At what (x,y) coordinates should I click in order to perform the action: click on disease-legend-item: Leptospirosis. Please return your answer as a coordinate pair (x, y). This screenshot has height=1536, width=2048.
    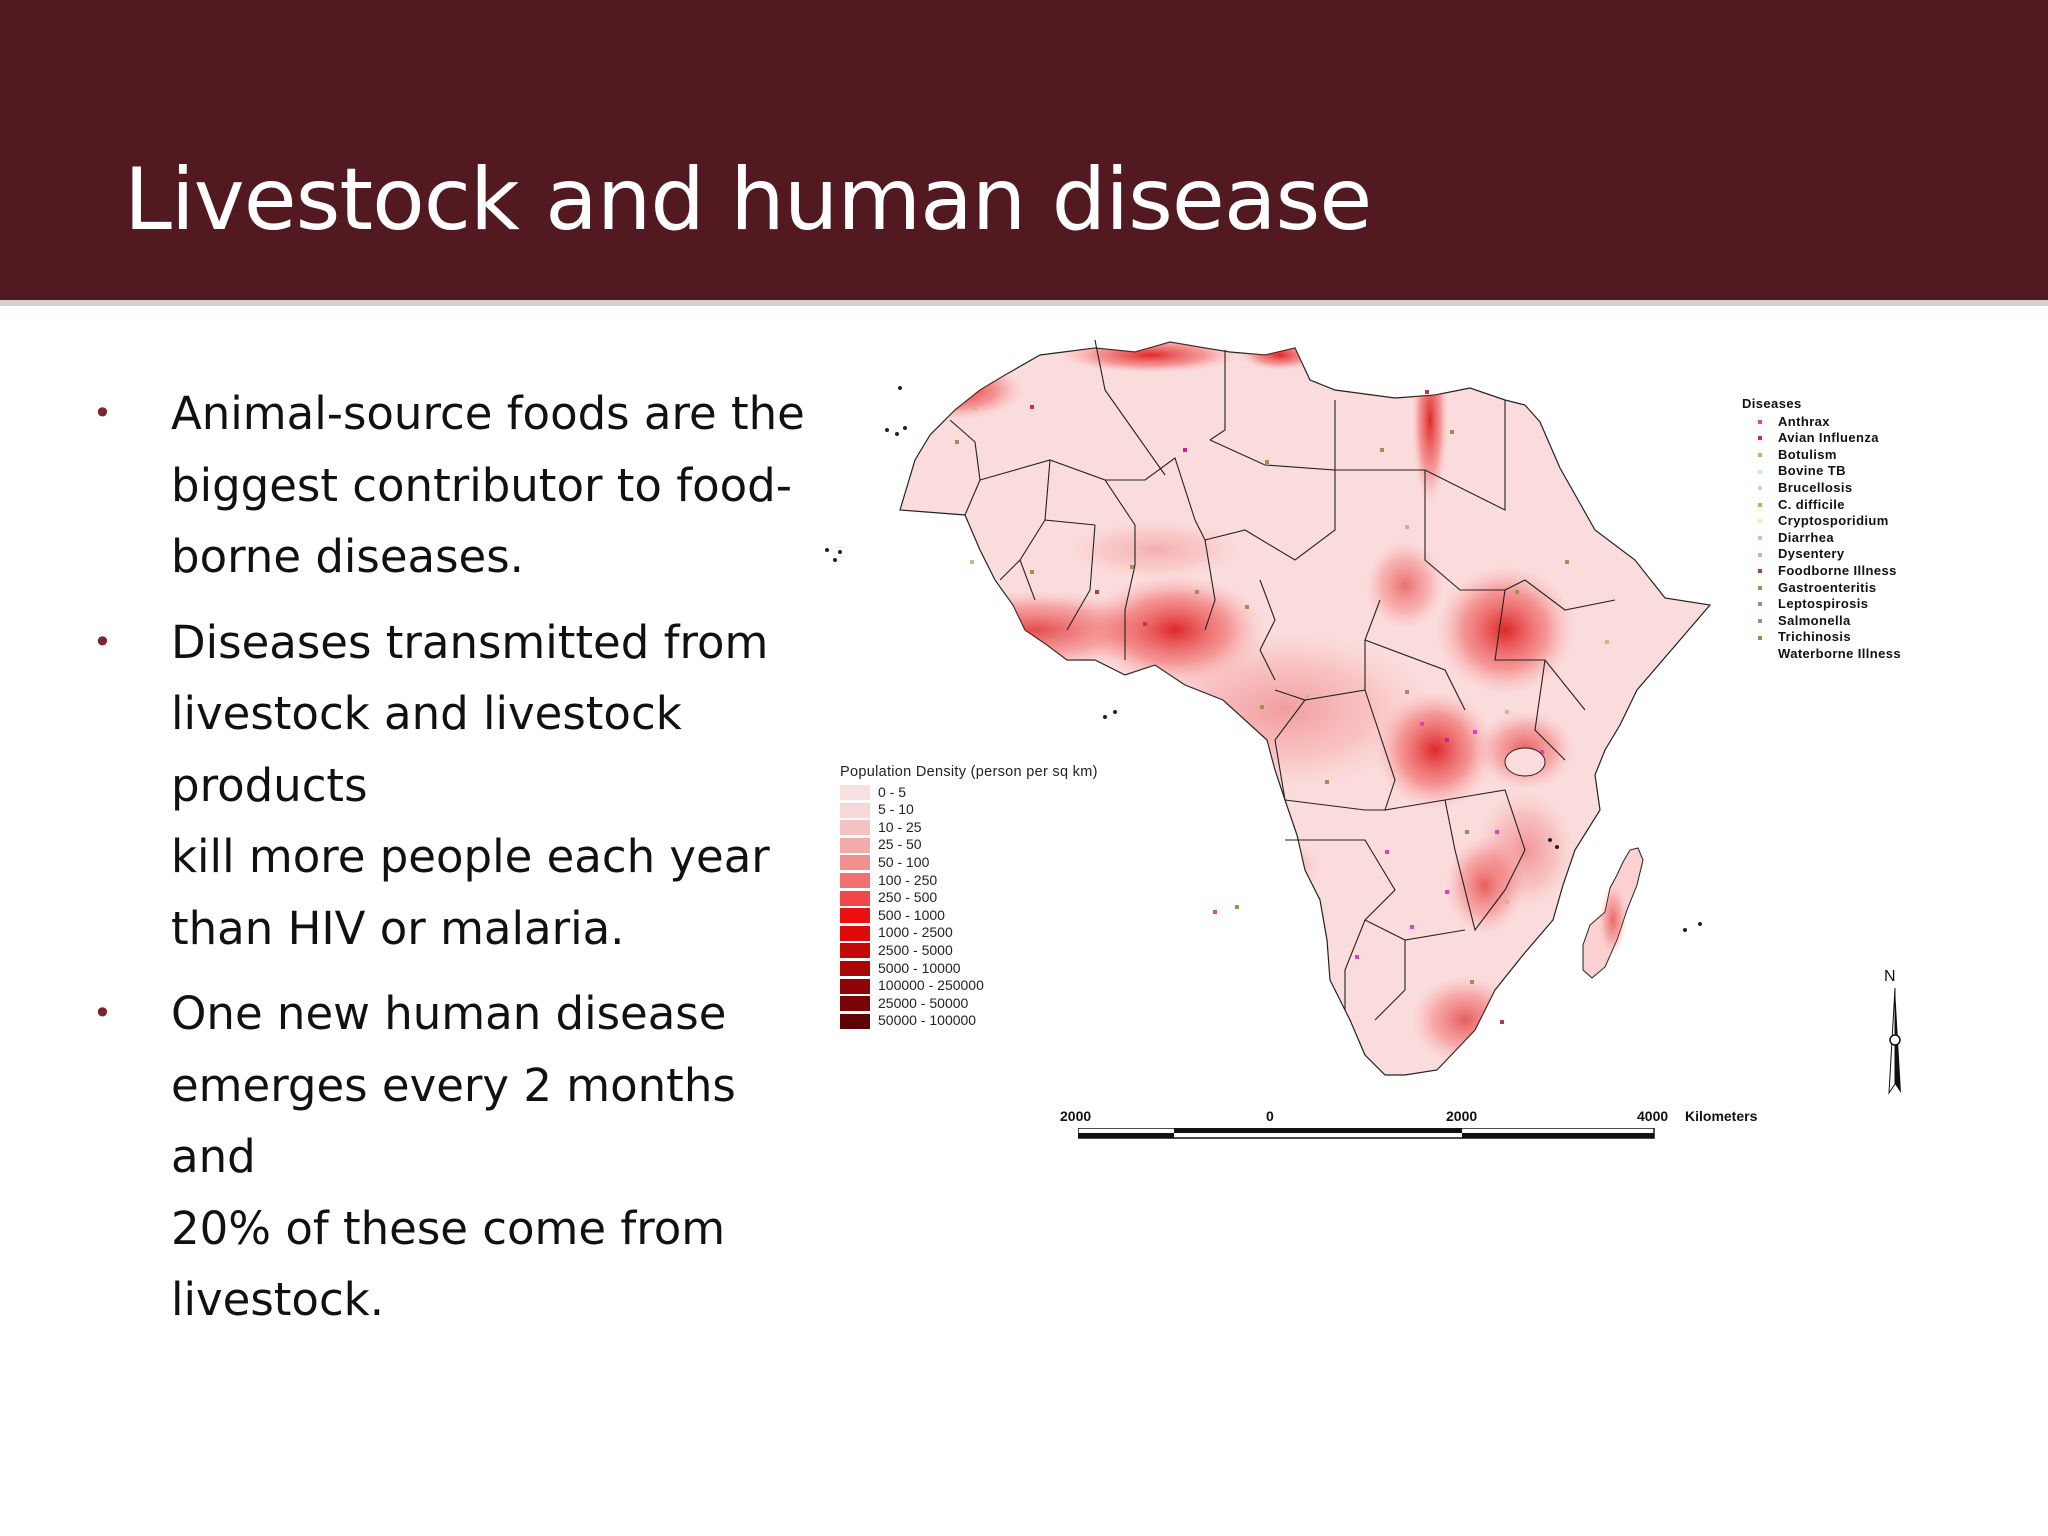
    Looking at the image, I should click on (1821, 604).